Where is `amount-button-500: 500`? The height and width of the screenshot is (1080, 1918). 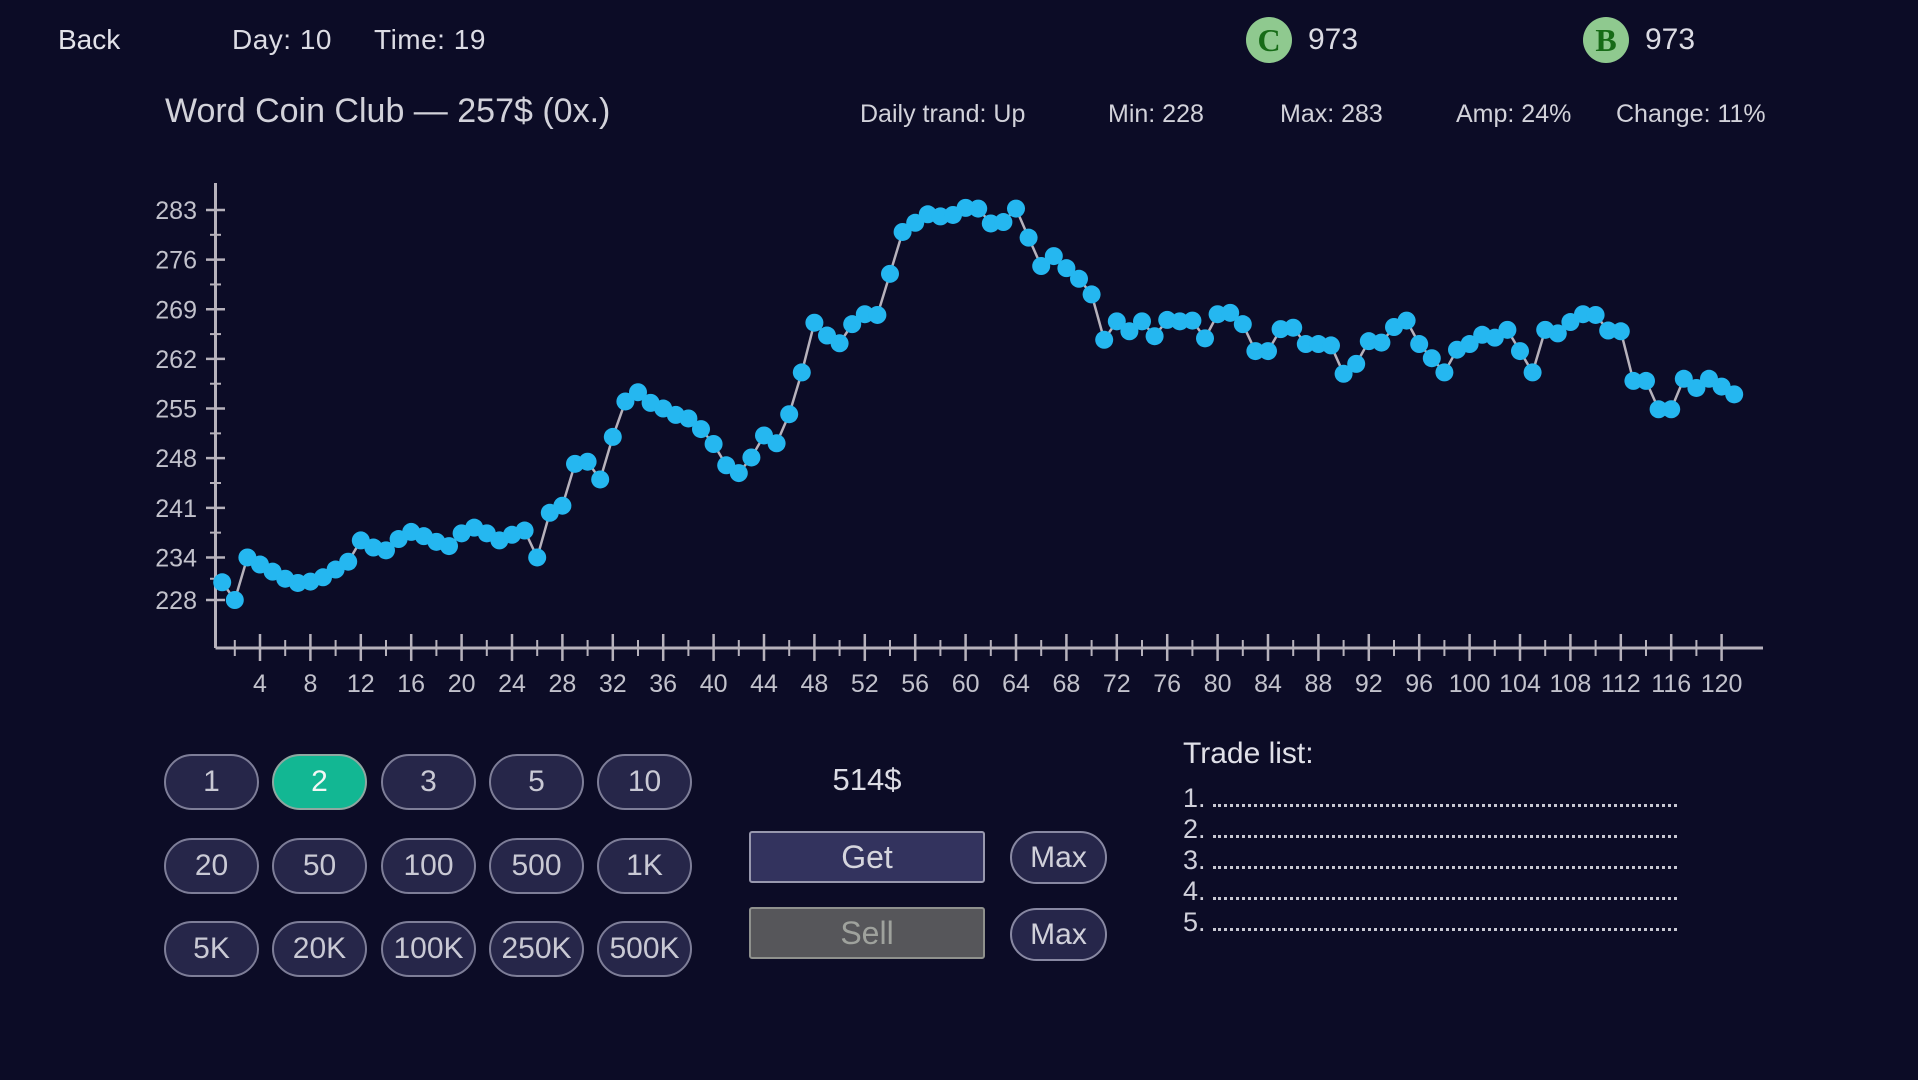
amount-button-500: 500 is located at coordinates (536, 866).